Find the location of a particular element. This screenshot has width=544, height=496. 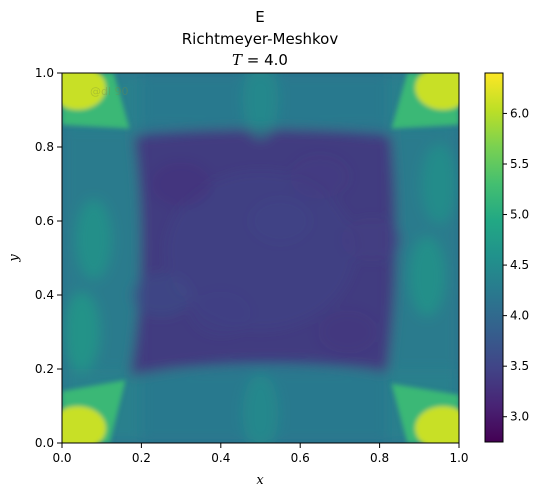

colorbar is located at coordinates (494, 257).